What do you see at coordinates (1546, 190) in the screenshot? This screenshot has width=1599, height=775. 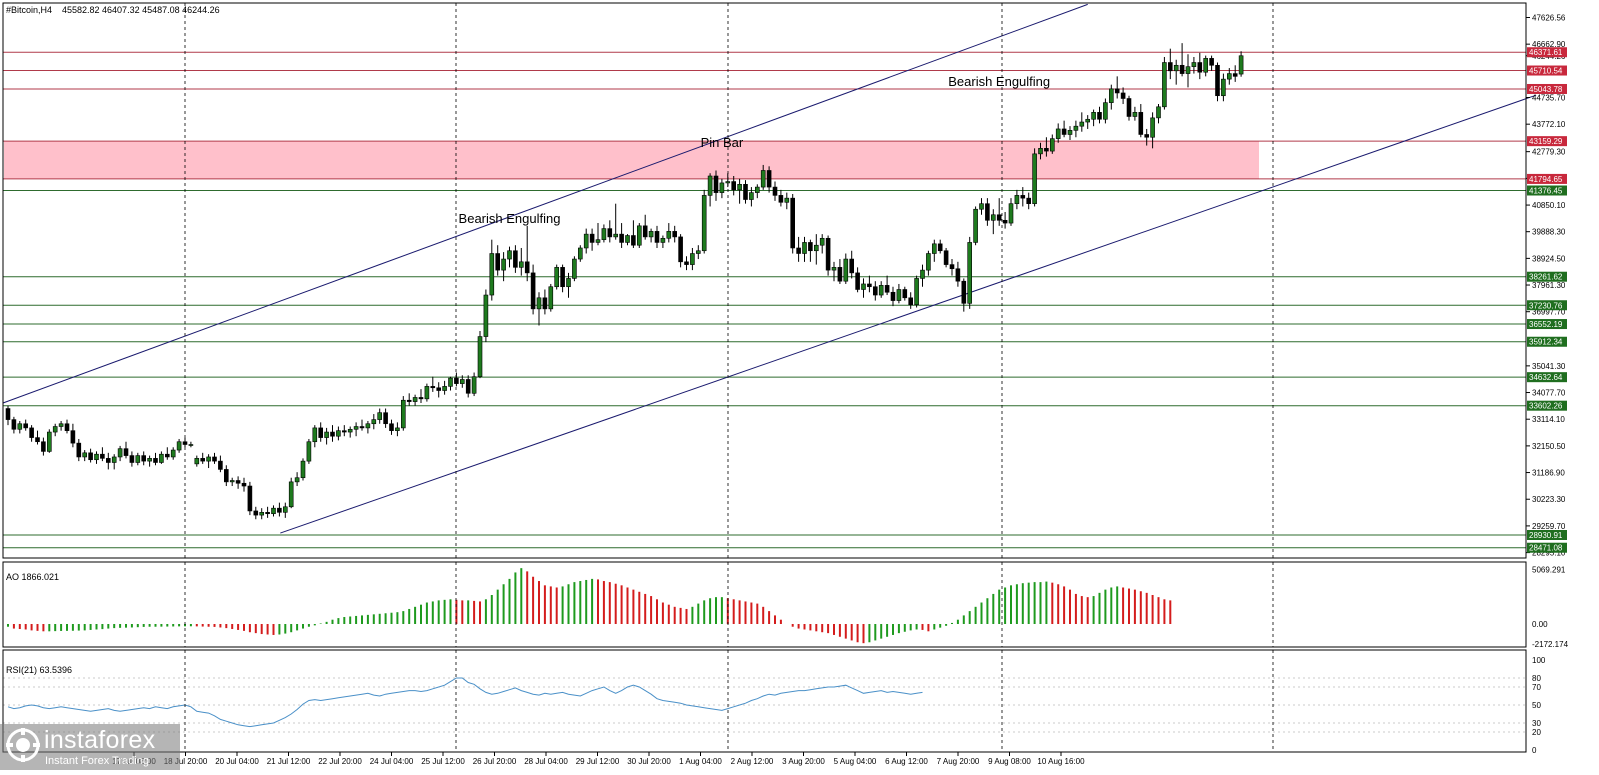 I see `support-level-badge-label: 41376.45` at bounding box center [1546, 190].